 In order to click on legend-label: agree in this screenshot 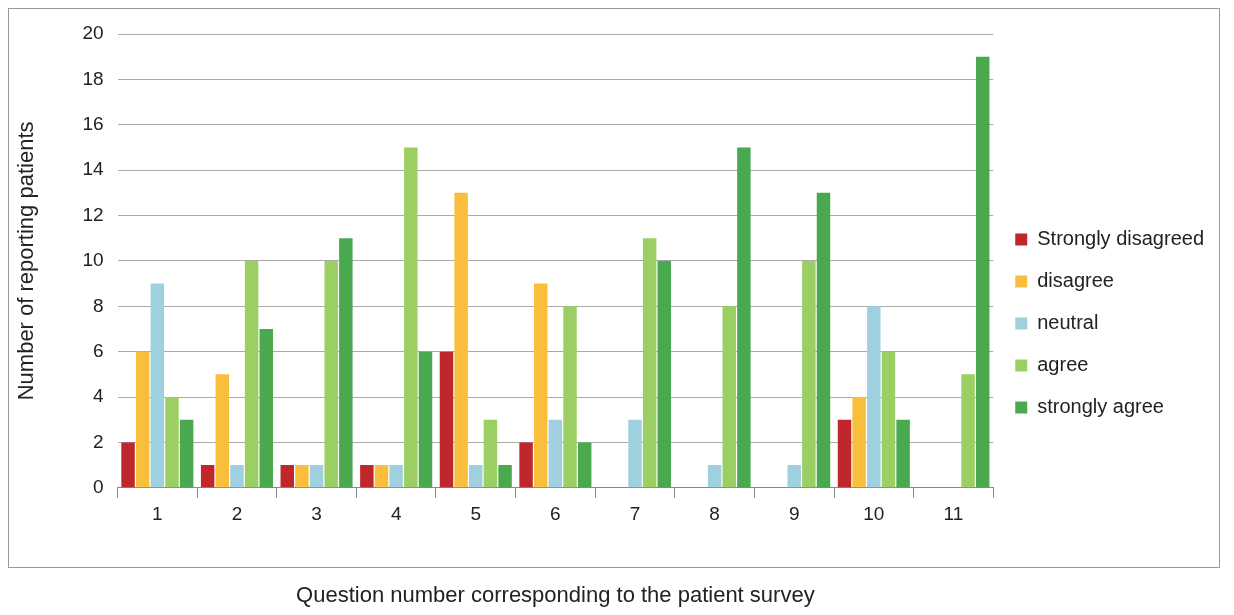, I will do `click(1063, 364)`.